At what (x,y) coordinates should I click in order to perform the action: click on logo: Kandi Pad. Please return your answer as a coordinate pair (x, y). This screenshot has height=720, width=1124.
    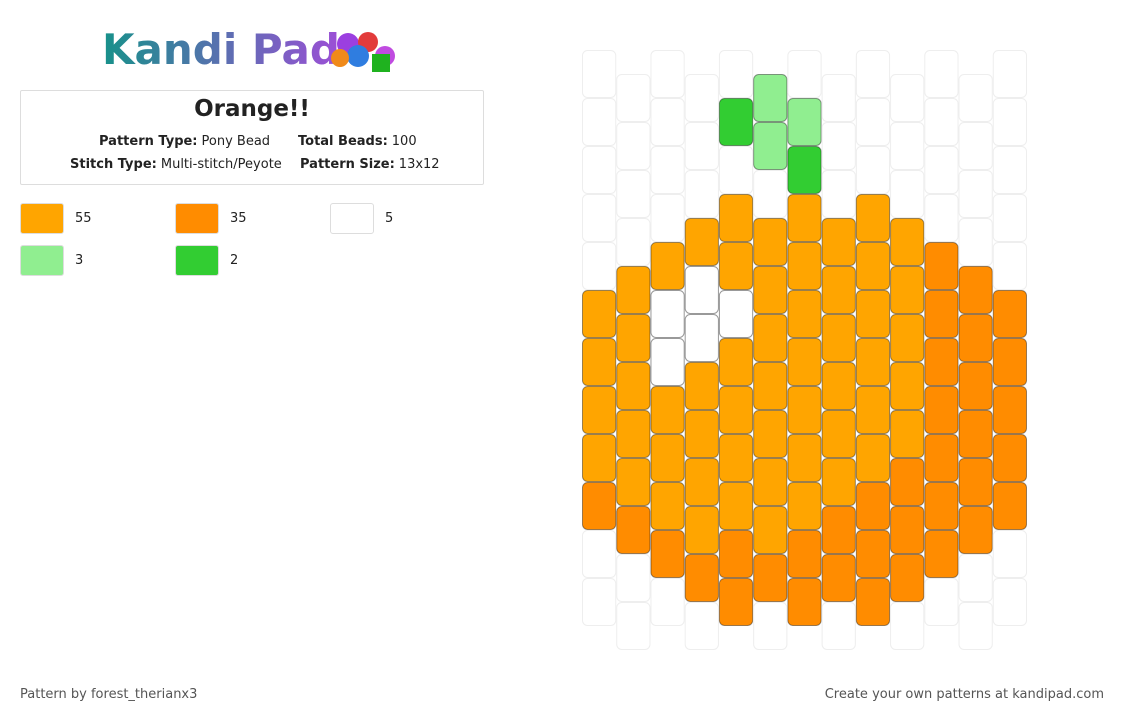
    Looking at the image, I should click on (248, 49).